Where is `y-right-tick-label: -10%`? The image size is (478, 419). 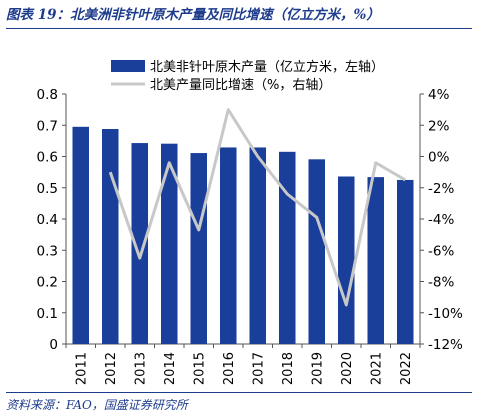 y-right-tick-label: -10% is located at coordinates (445, 314).